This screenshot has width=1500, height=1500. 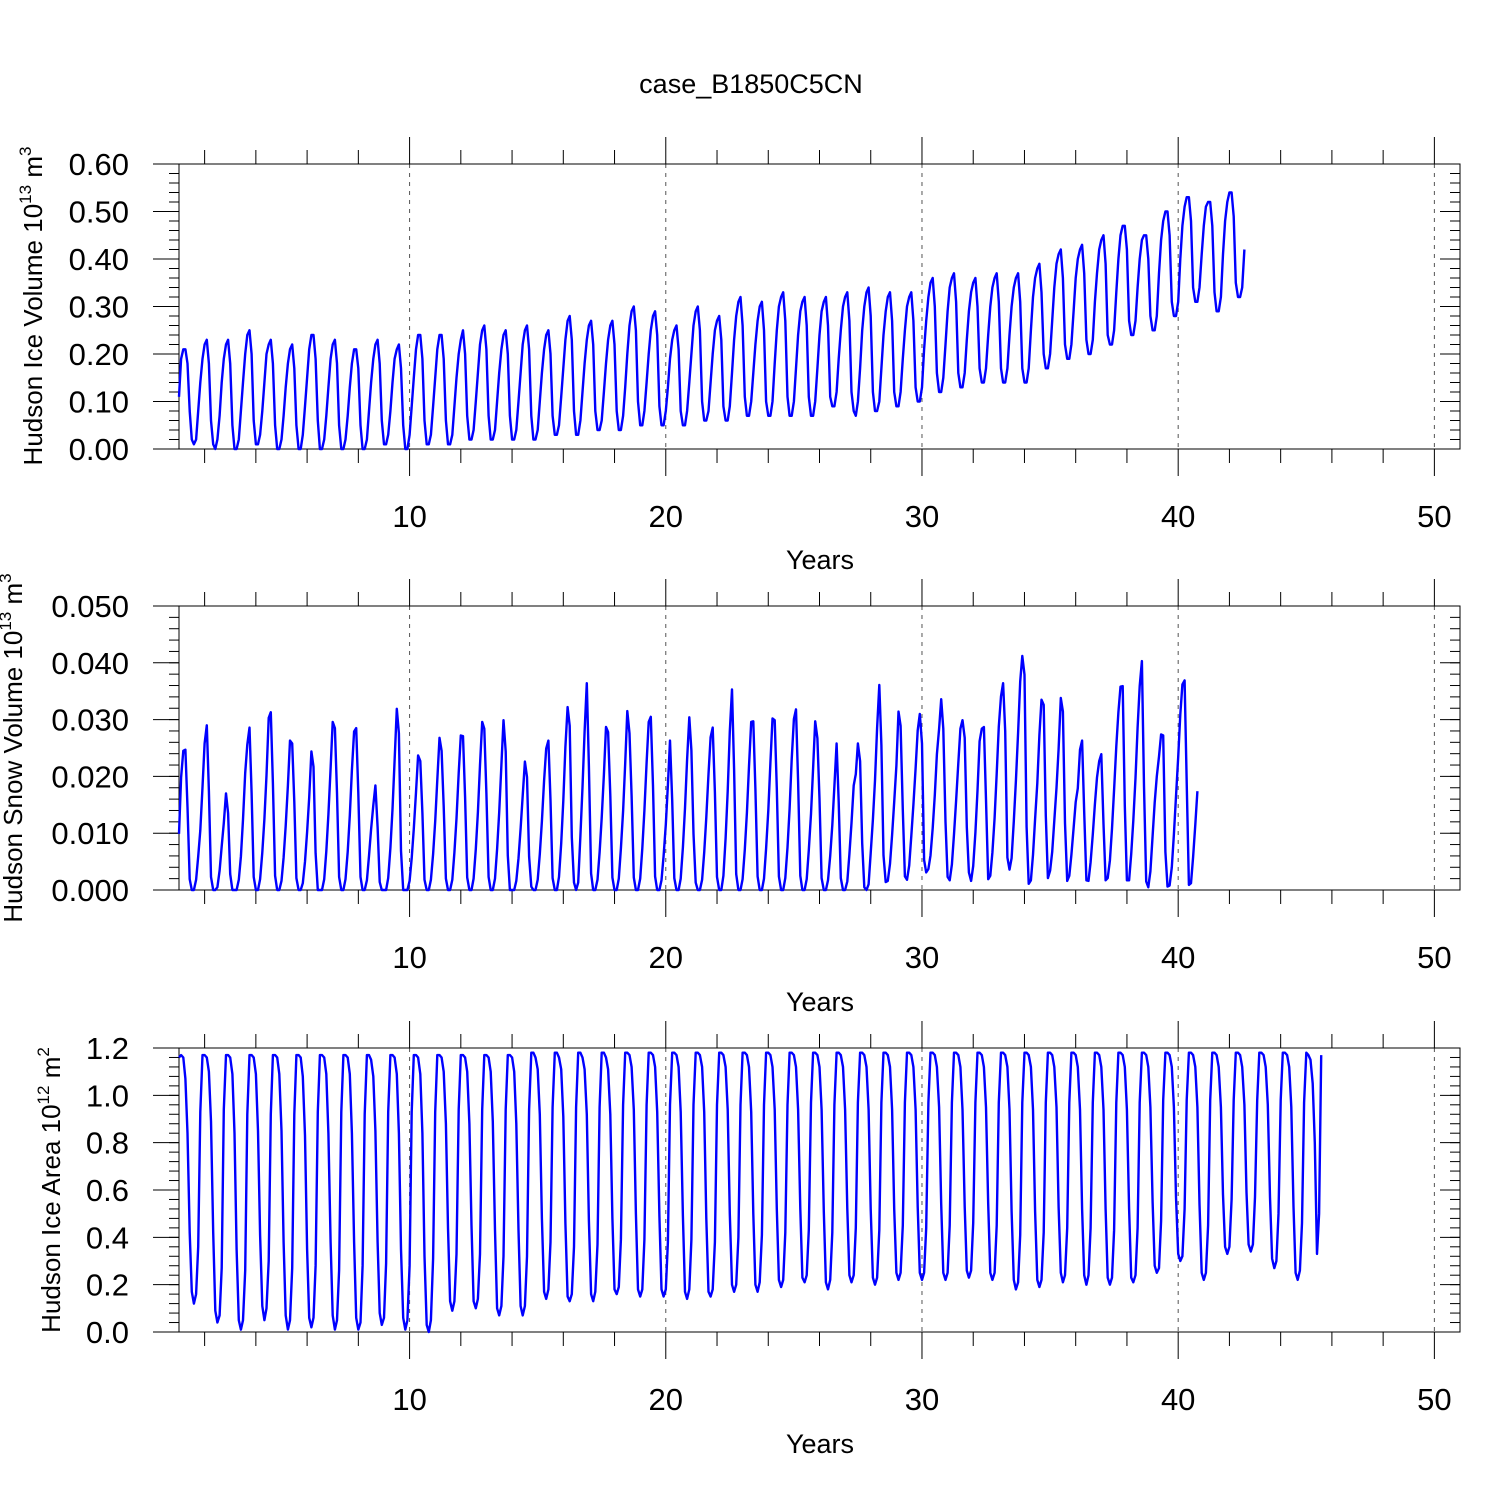 I want to click on y-tick-label-ice-area-1.0: 1.0, so click(x=107, y=1095).